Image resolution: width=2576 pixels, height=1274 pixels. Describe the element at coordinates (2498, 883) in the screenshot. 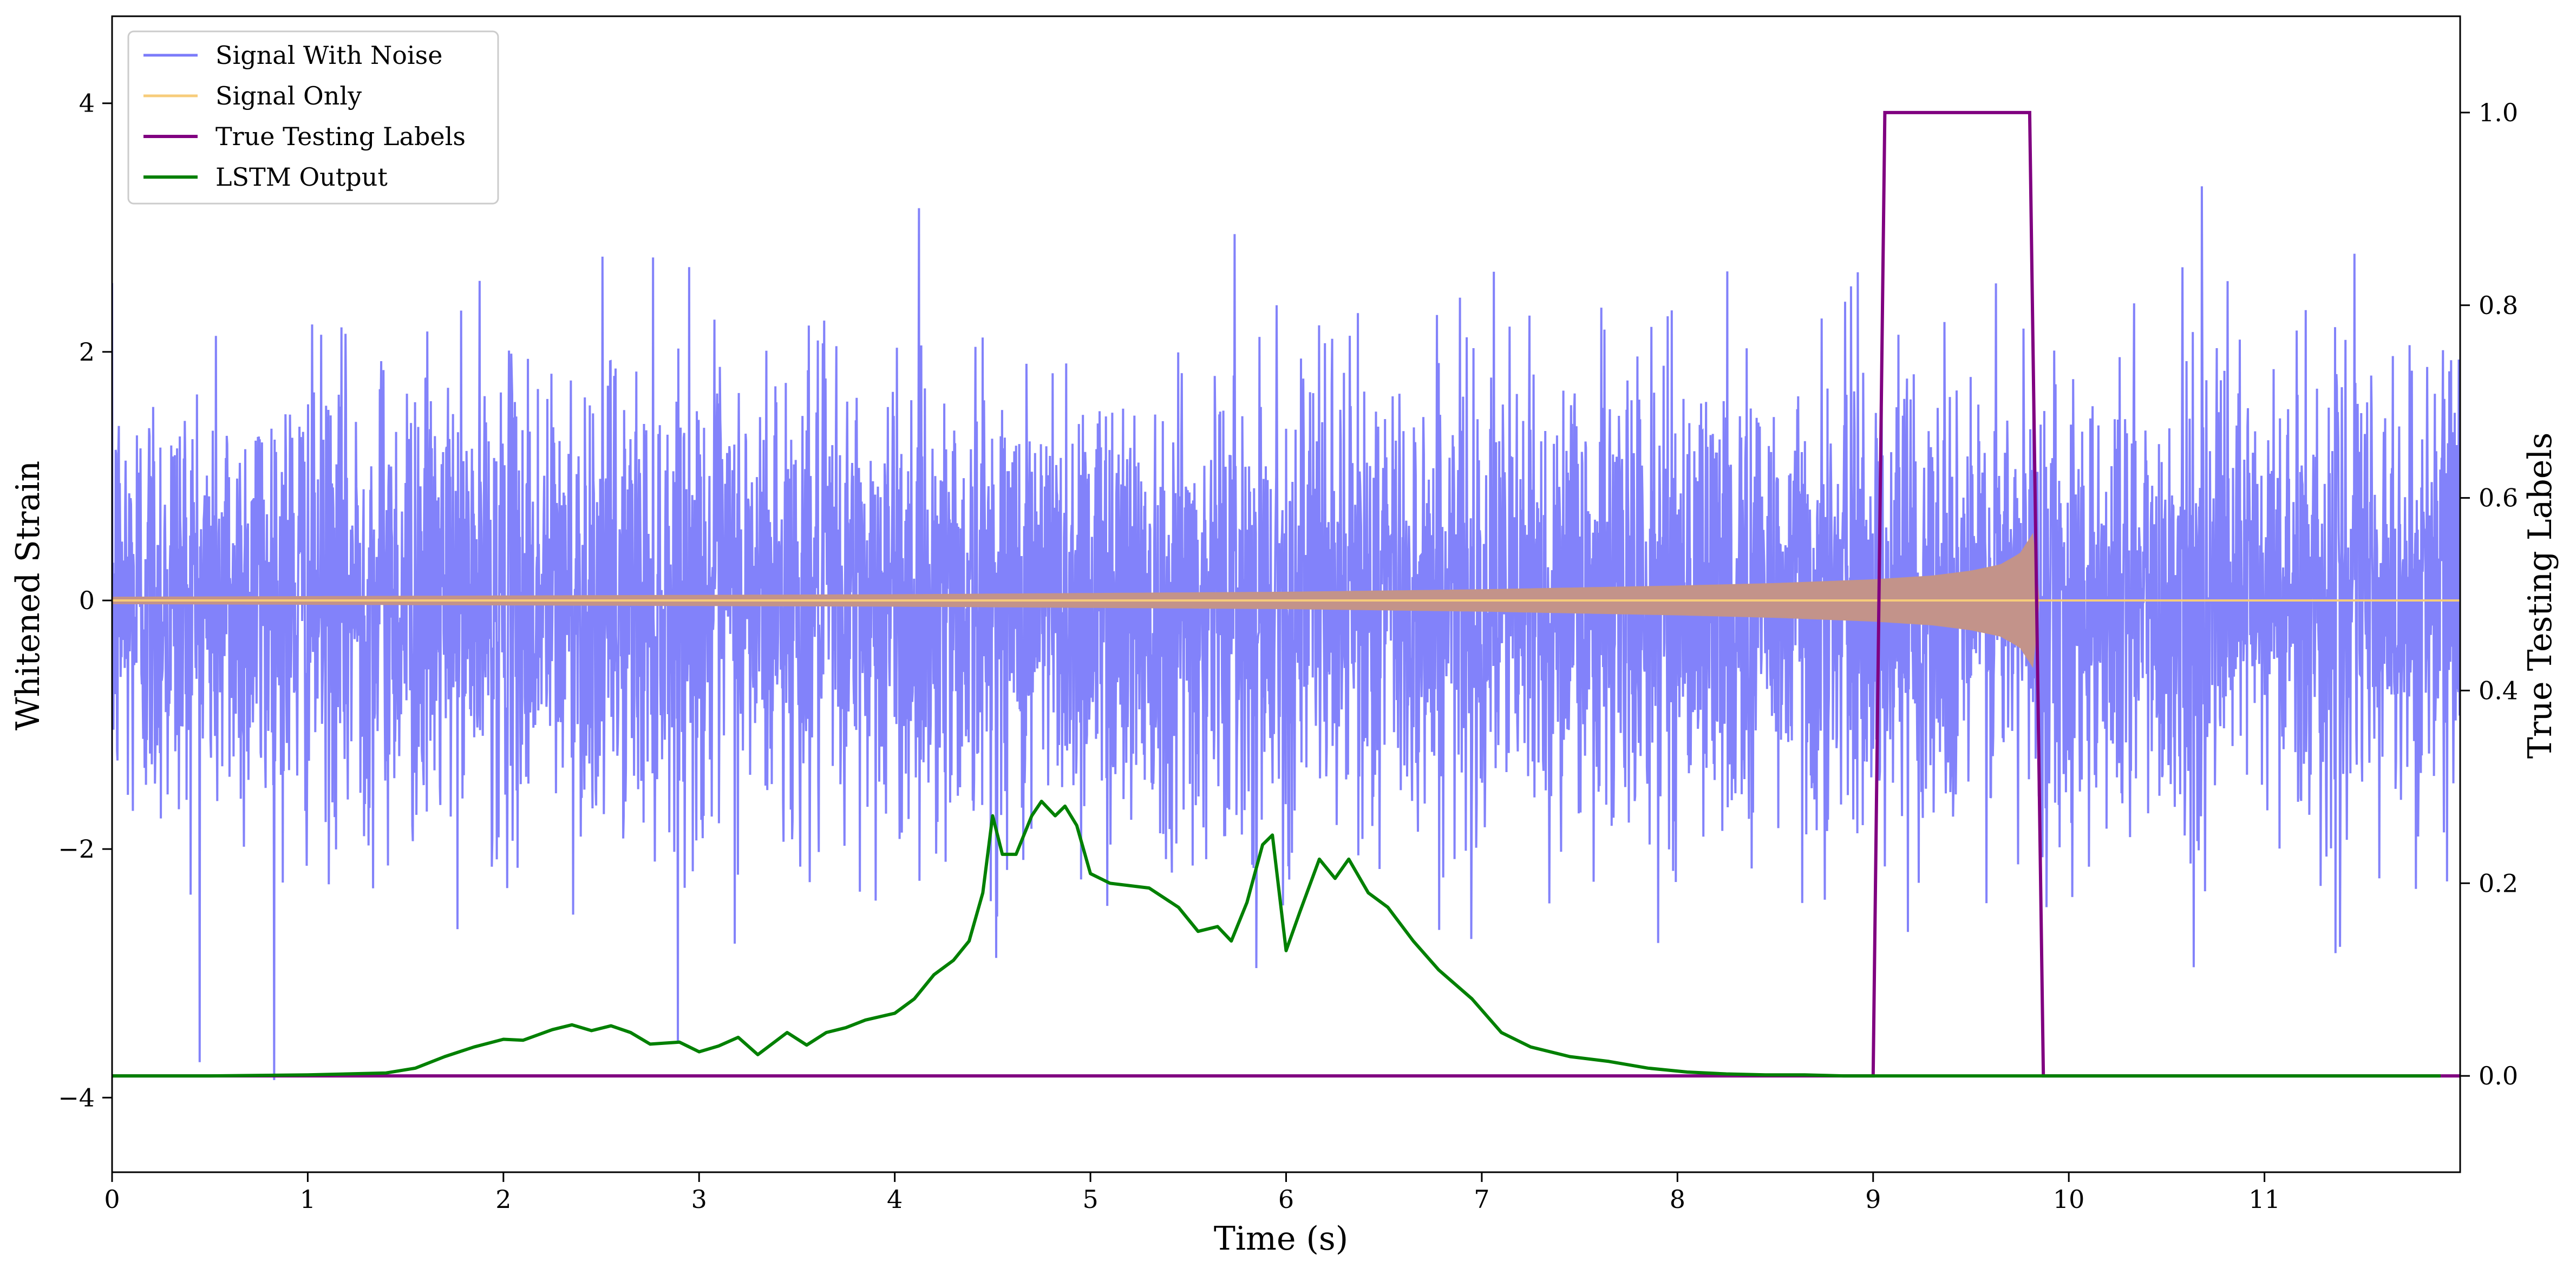

I see `y2-tick-label: 0.2` at that location.